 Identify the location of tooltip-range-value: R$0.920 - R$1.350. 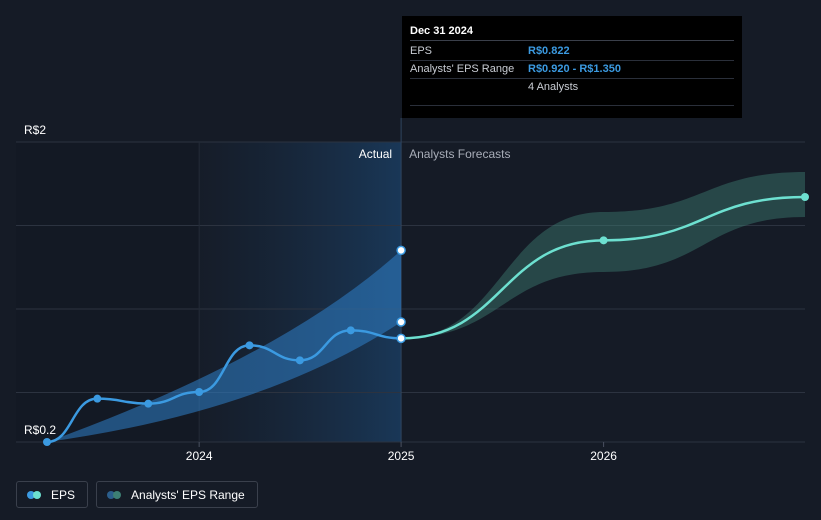
(574, 69).